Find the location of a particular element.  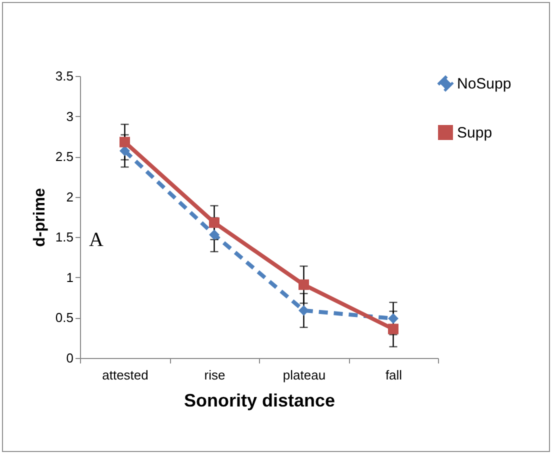

x-axis-title: Sonority distance is located at coordinates (260, 400).